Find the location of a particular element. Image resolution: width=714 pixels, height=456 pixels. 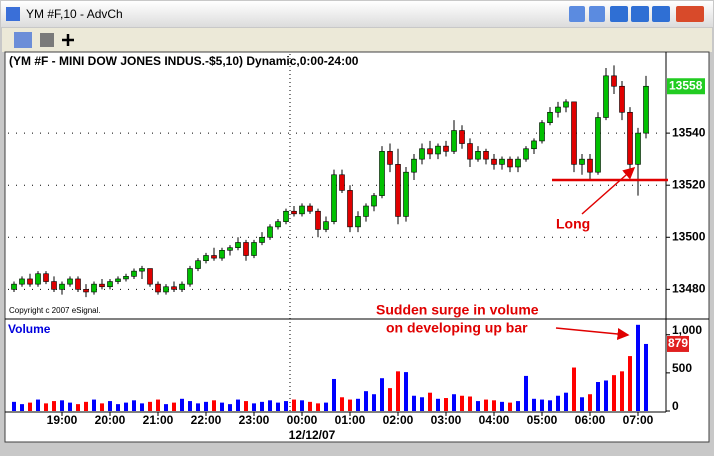

link-tool is located at coordinates (23, 40).